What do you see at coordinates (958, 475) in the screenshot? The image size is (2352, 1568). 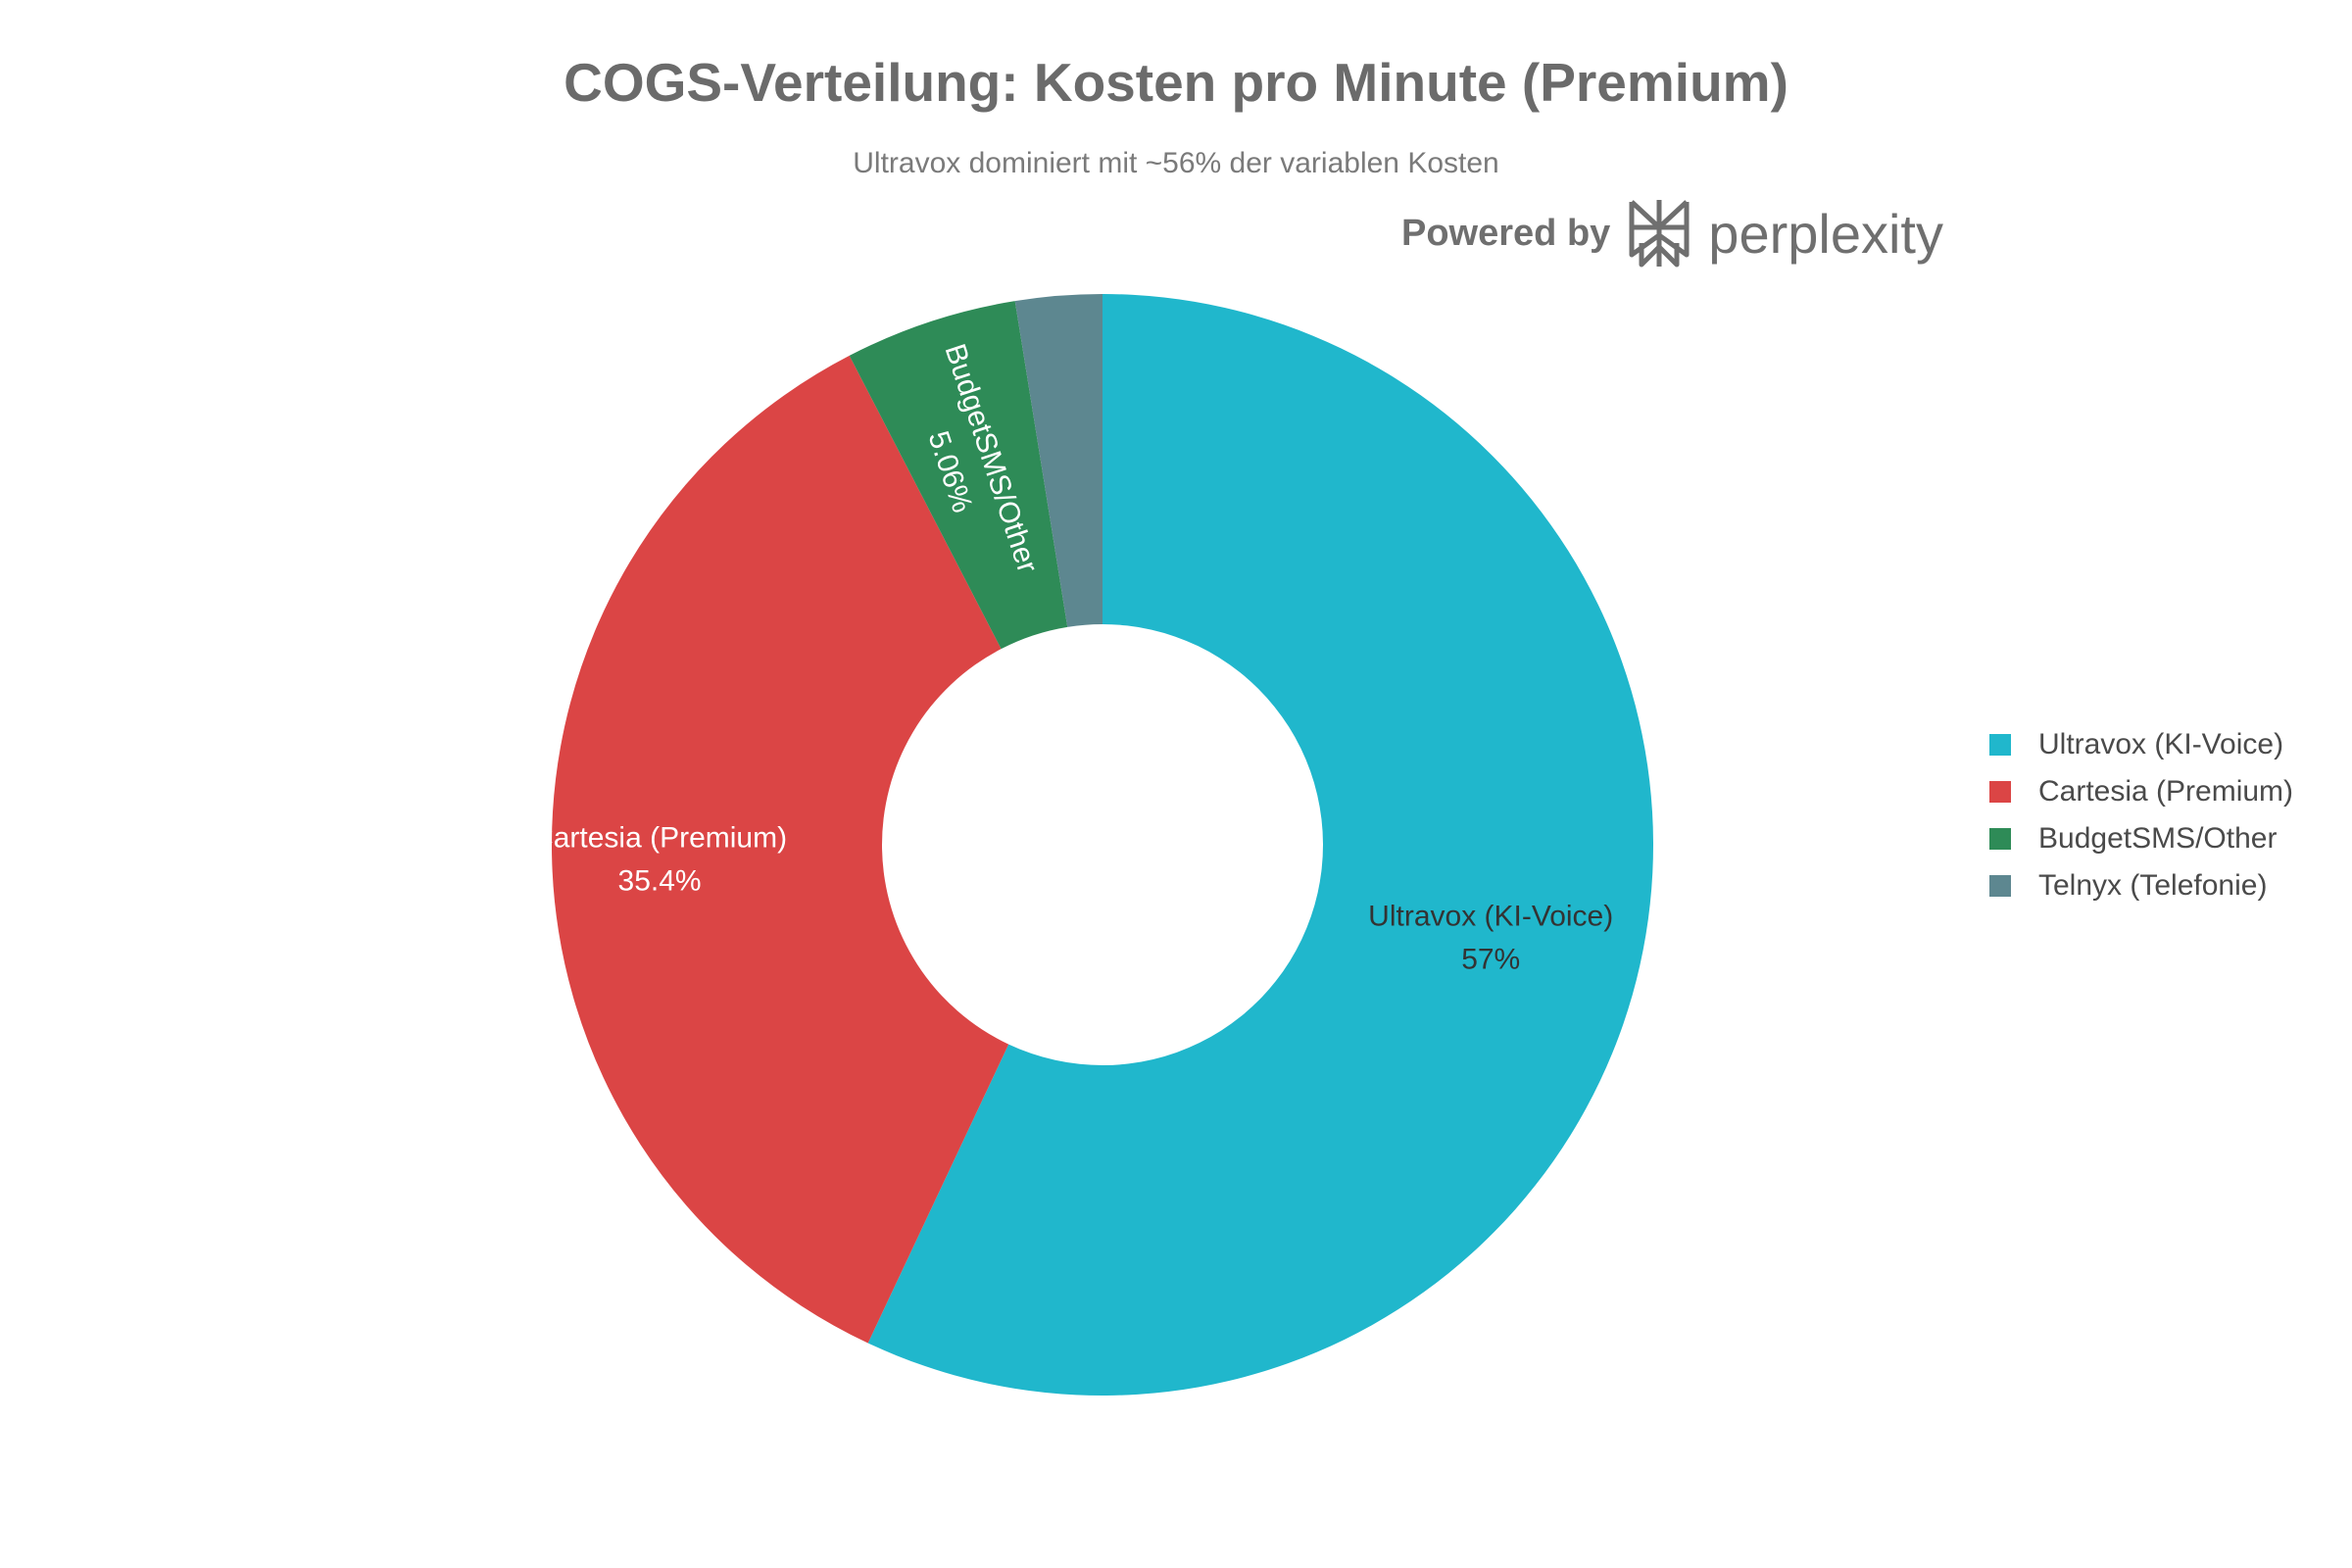 I see `slice-budgetsms-other` at bounding box center [958, 475].